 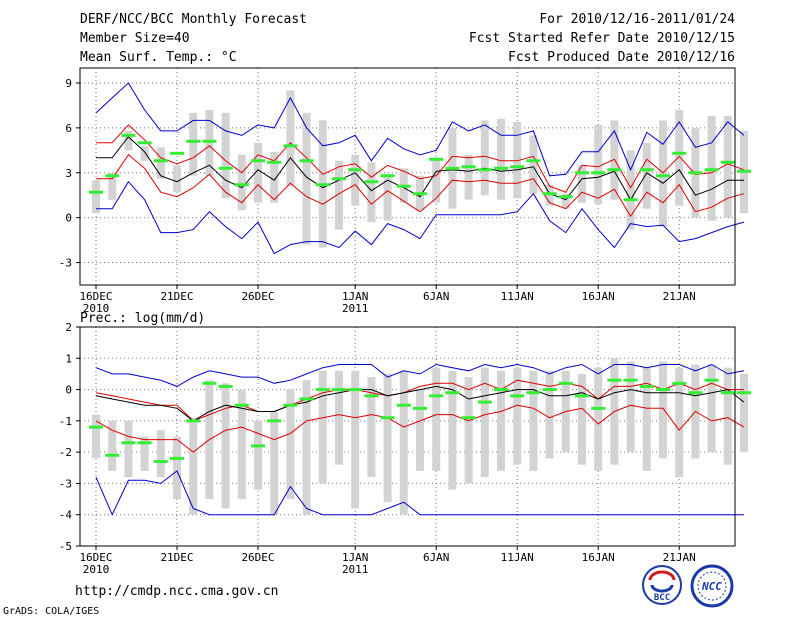 I want to click on y-tick-label: -3, so click(x=65, y=483).